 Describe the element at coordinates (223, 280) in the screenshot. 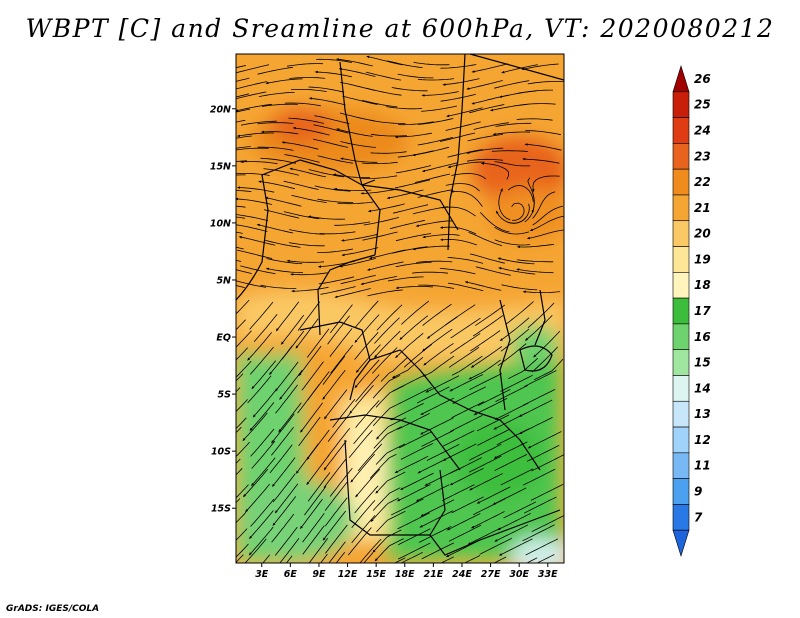

I see `lat-tick-label: 5N` at that location.